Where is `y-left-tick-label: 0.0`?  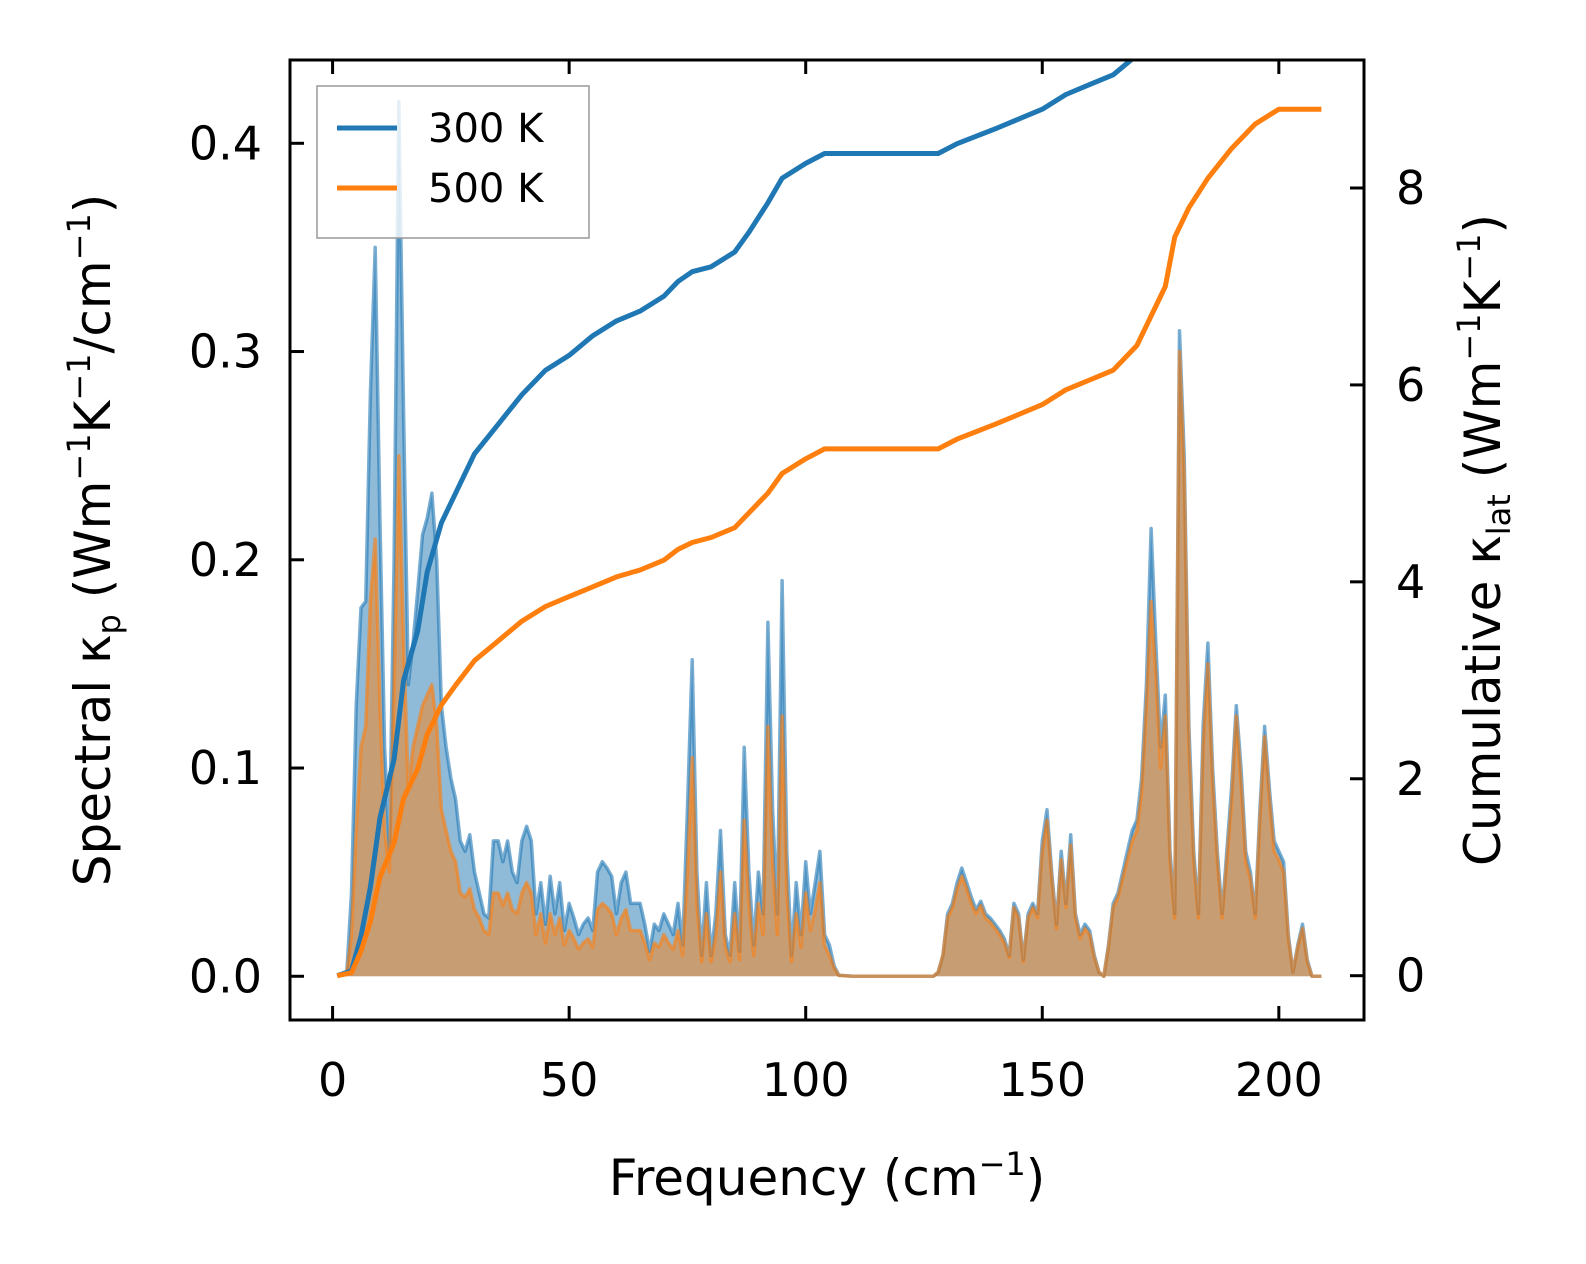 y-left-tick-label: 0.0 is located at coordinates (225, 976).